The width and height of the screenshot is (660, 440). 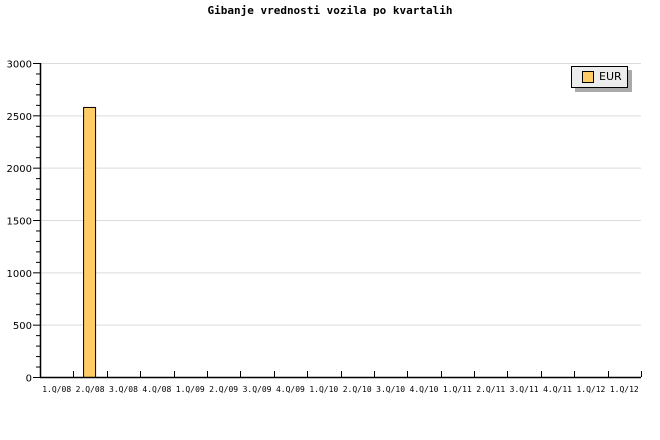 I want to click on x-tick-label: 4.Q/10, so click(x=424, y=389).